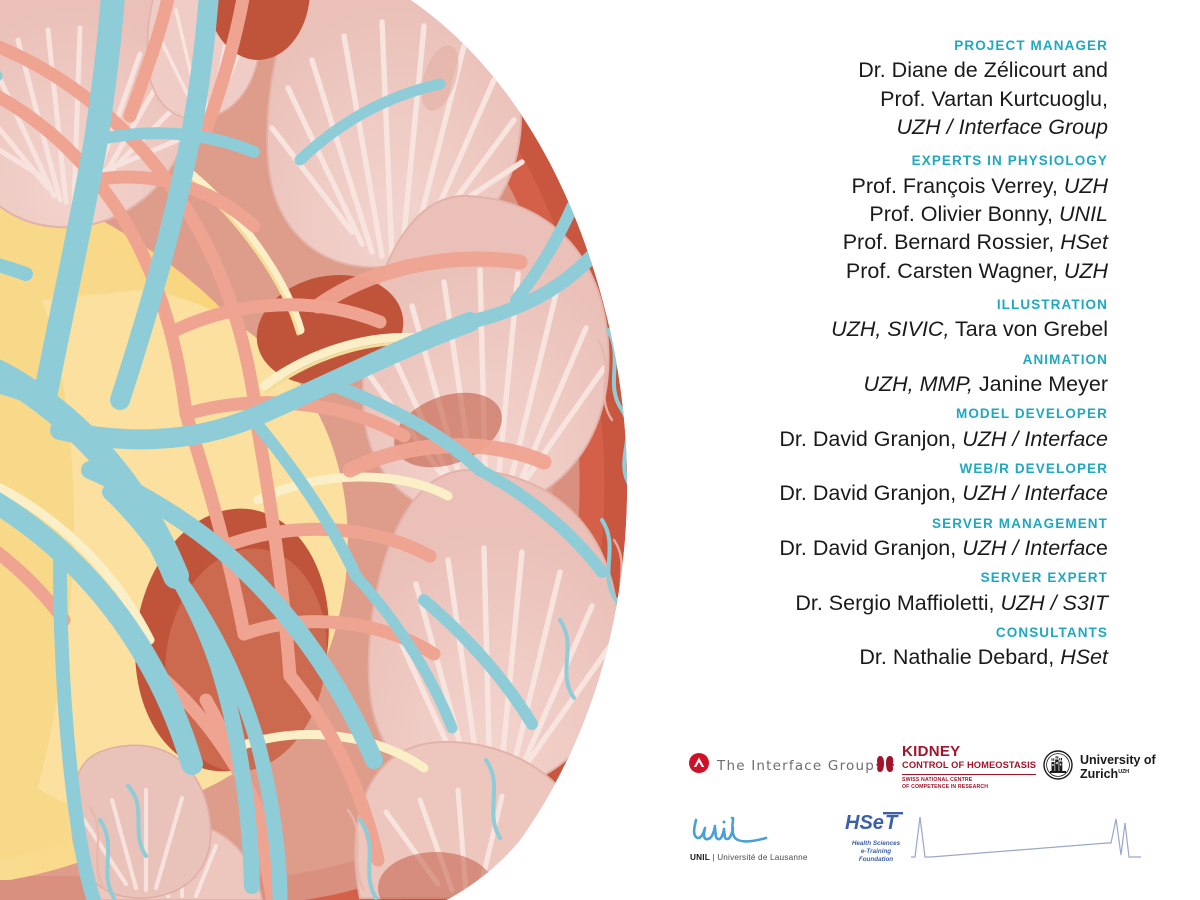 The width and height of the screenshot is (1200, 900). Describe the element at coordinates (1052, 305) in the screenshot. I see `credit-role-label: ILLUSTRATION` at that location.